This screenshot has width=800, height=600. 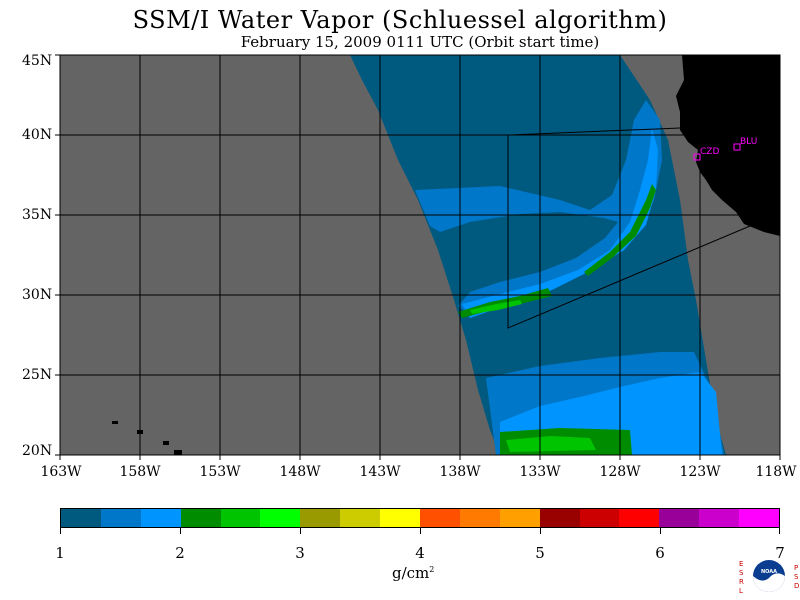 I want to click on lon-label-158w: 158W, so click(x=140, y=472).